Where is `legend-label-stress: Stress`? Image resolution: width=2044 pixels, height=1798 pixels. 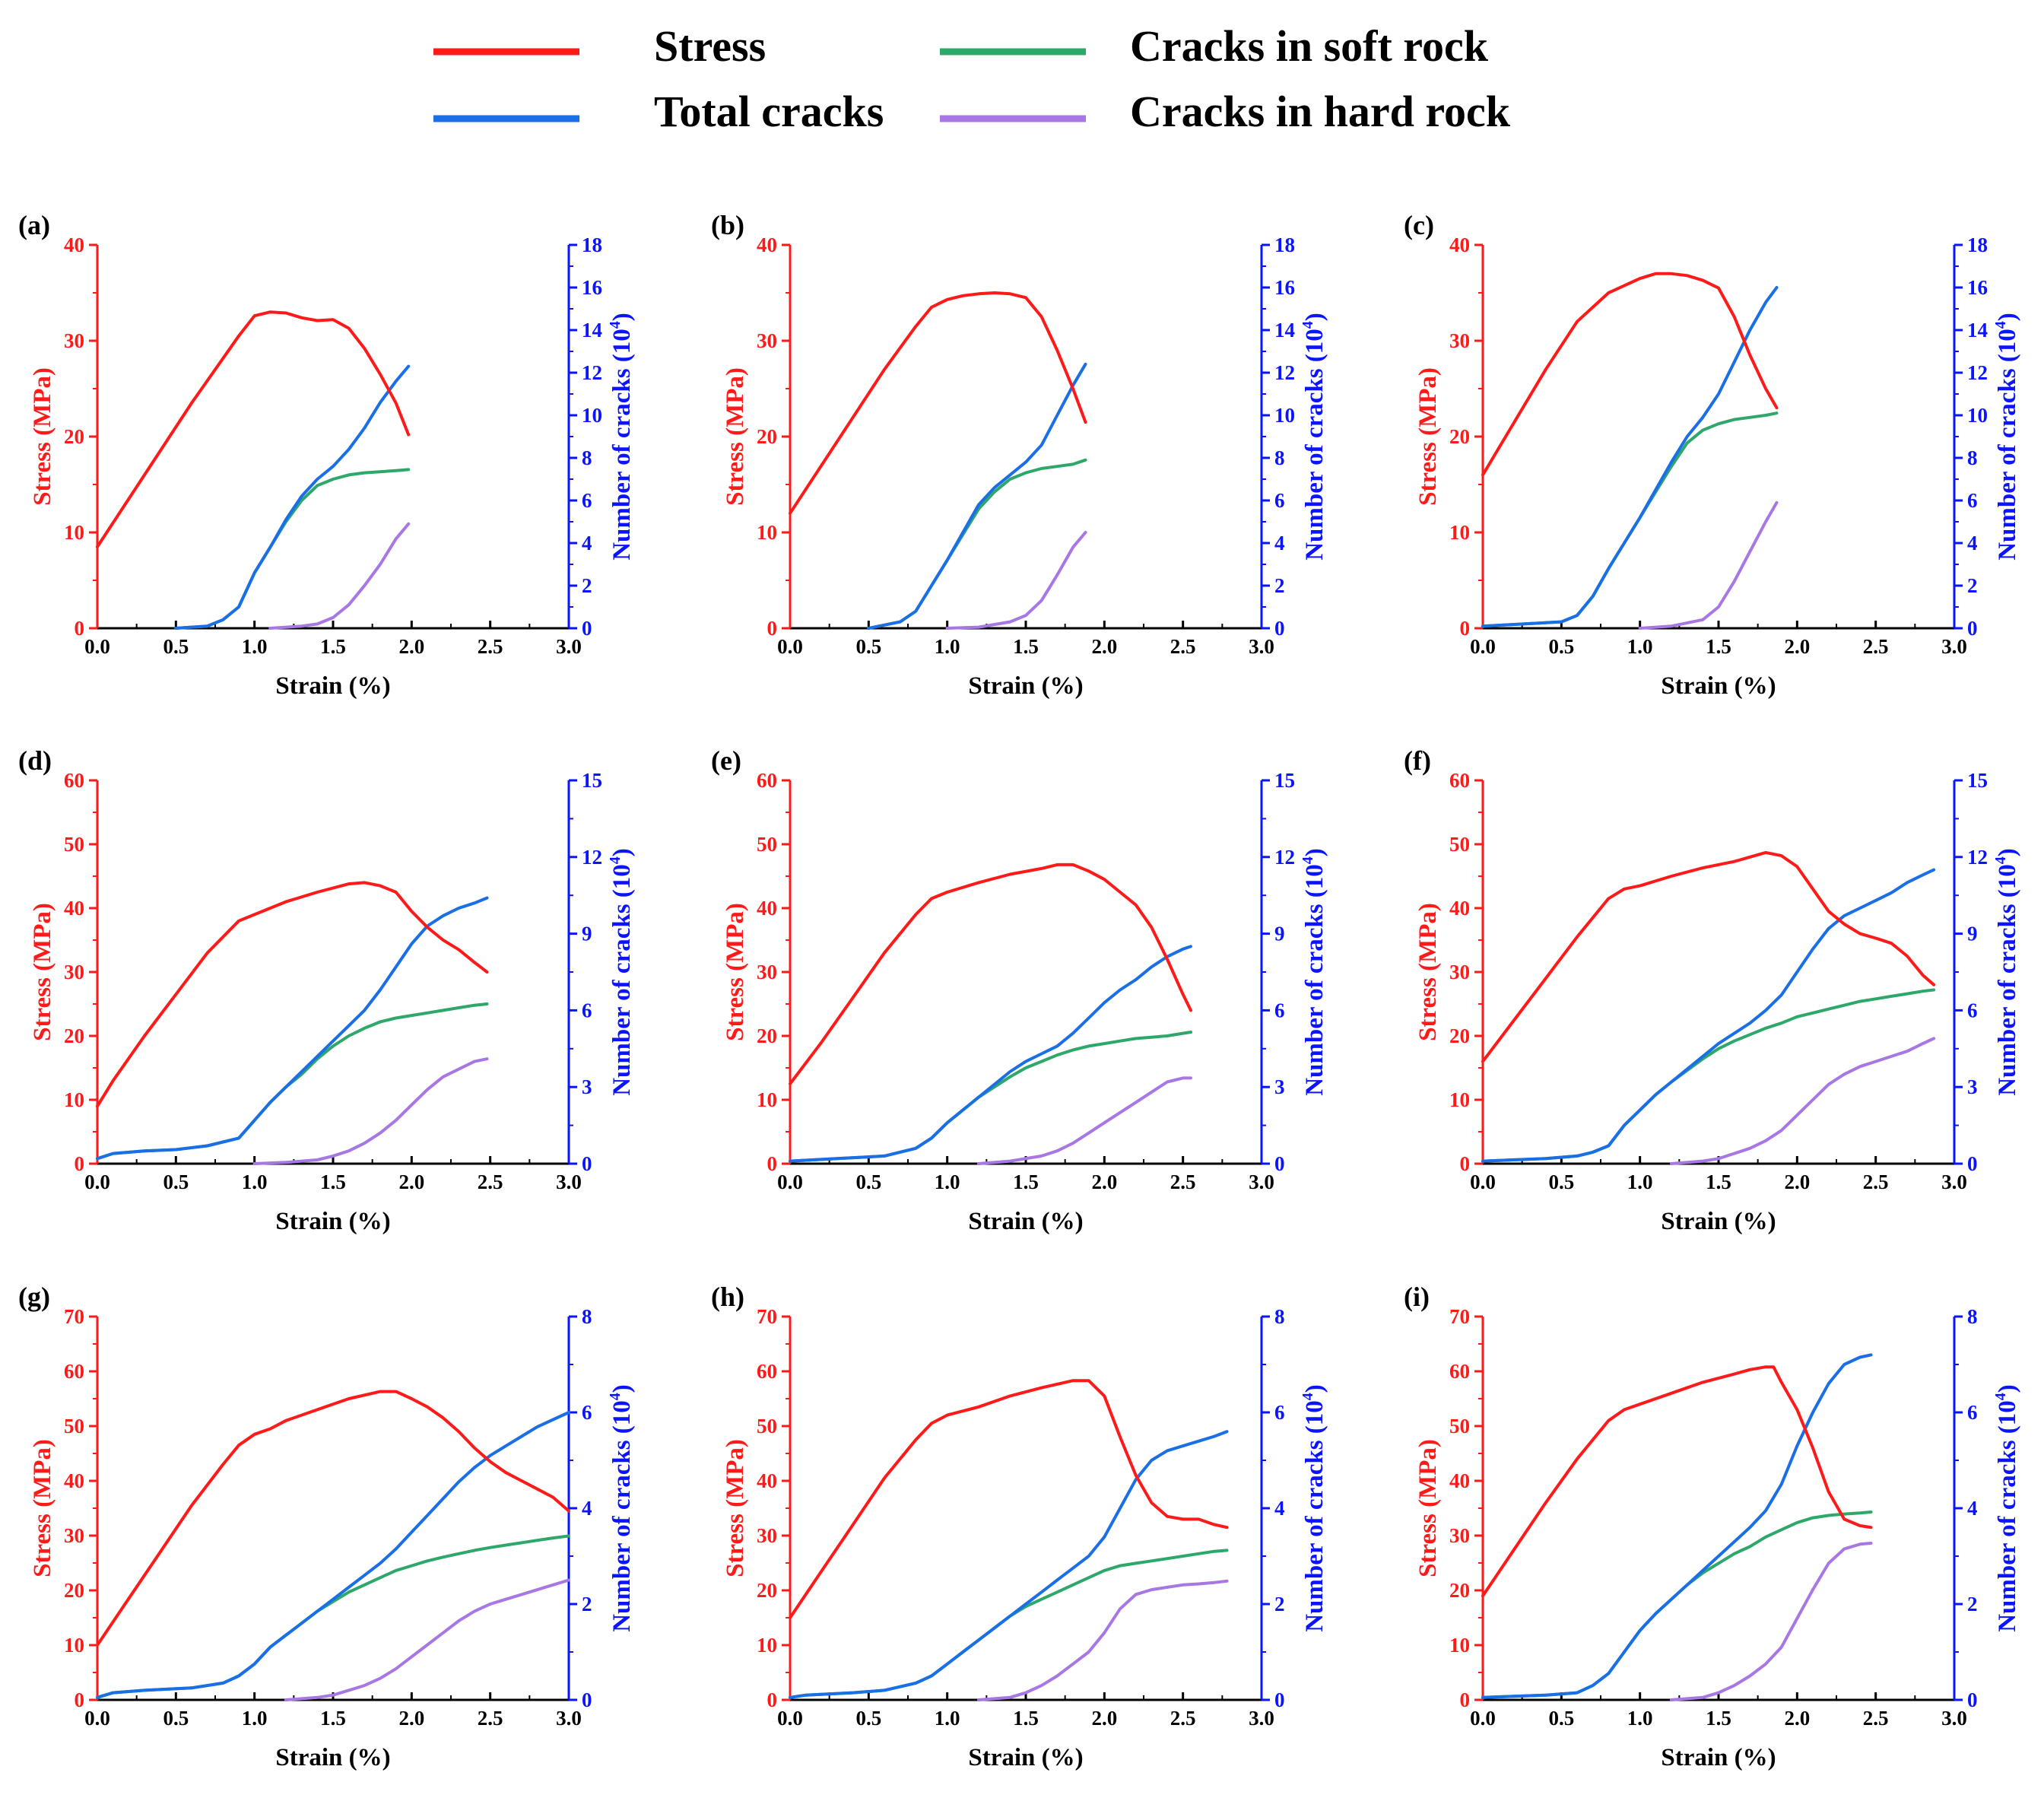
legend-label-stress: Stress is located at coordinates (710, 46).